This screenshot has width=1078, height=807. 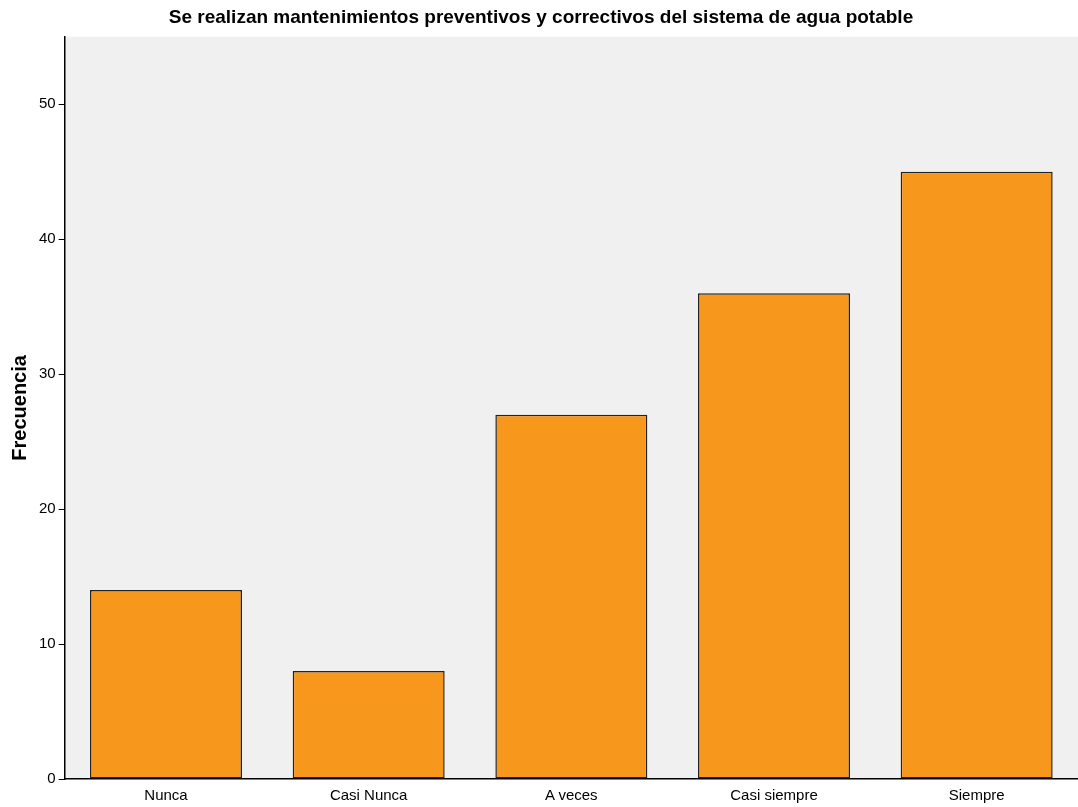 What do you see at coordinates (369, 795) in the screenshot?
I see `x-tick-label: Casi Nunca` at bounding box center [369, 795].